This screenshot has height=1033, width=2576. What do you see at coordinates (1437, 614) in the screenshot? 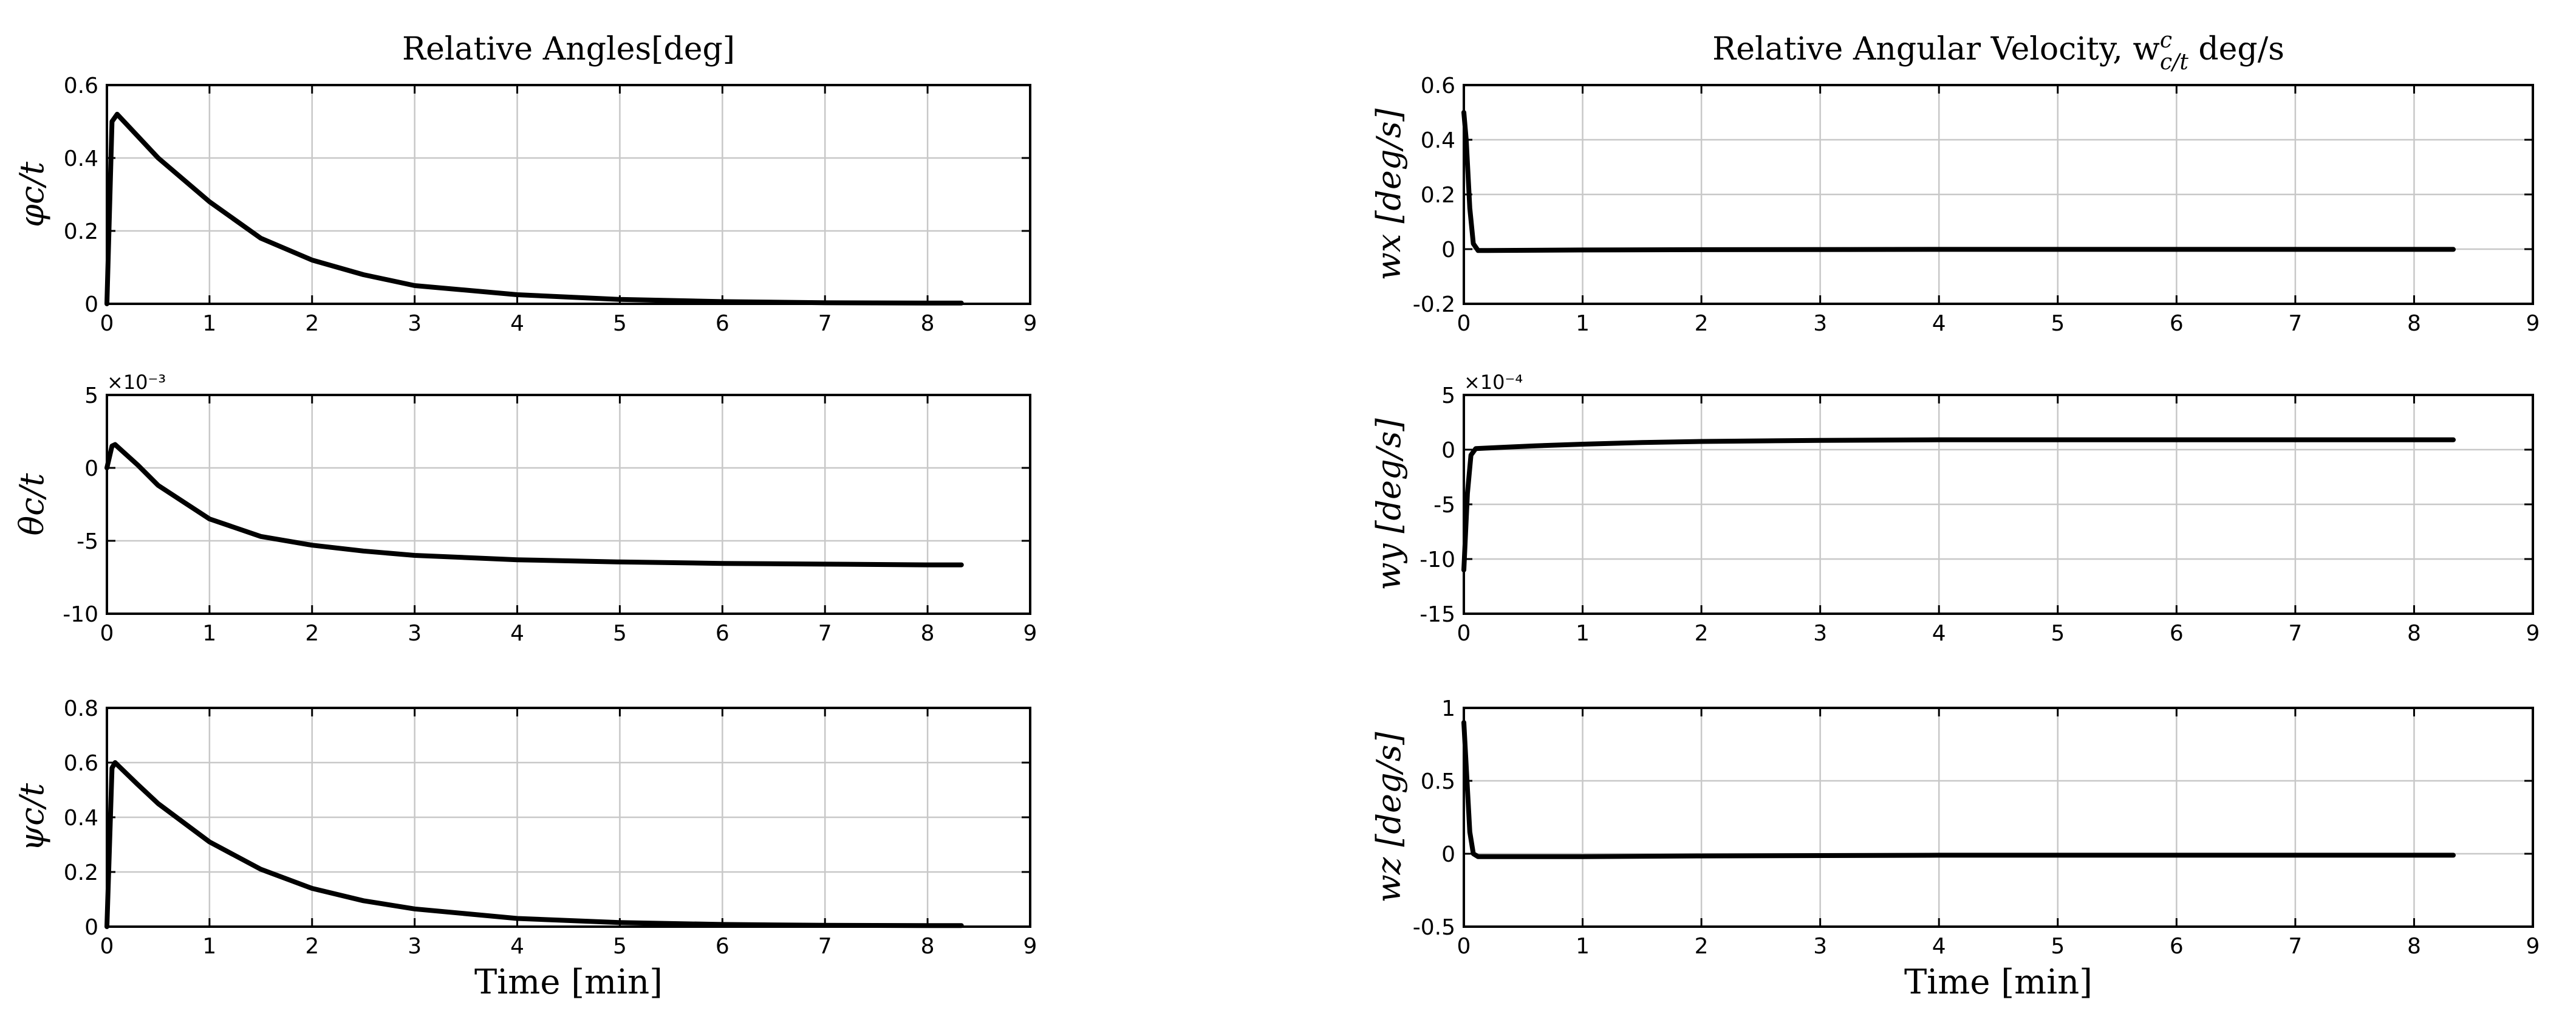
I see `y-tick-label: -15` at bounding box center [1437, 614].